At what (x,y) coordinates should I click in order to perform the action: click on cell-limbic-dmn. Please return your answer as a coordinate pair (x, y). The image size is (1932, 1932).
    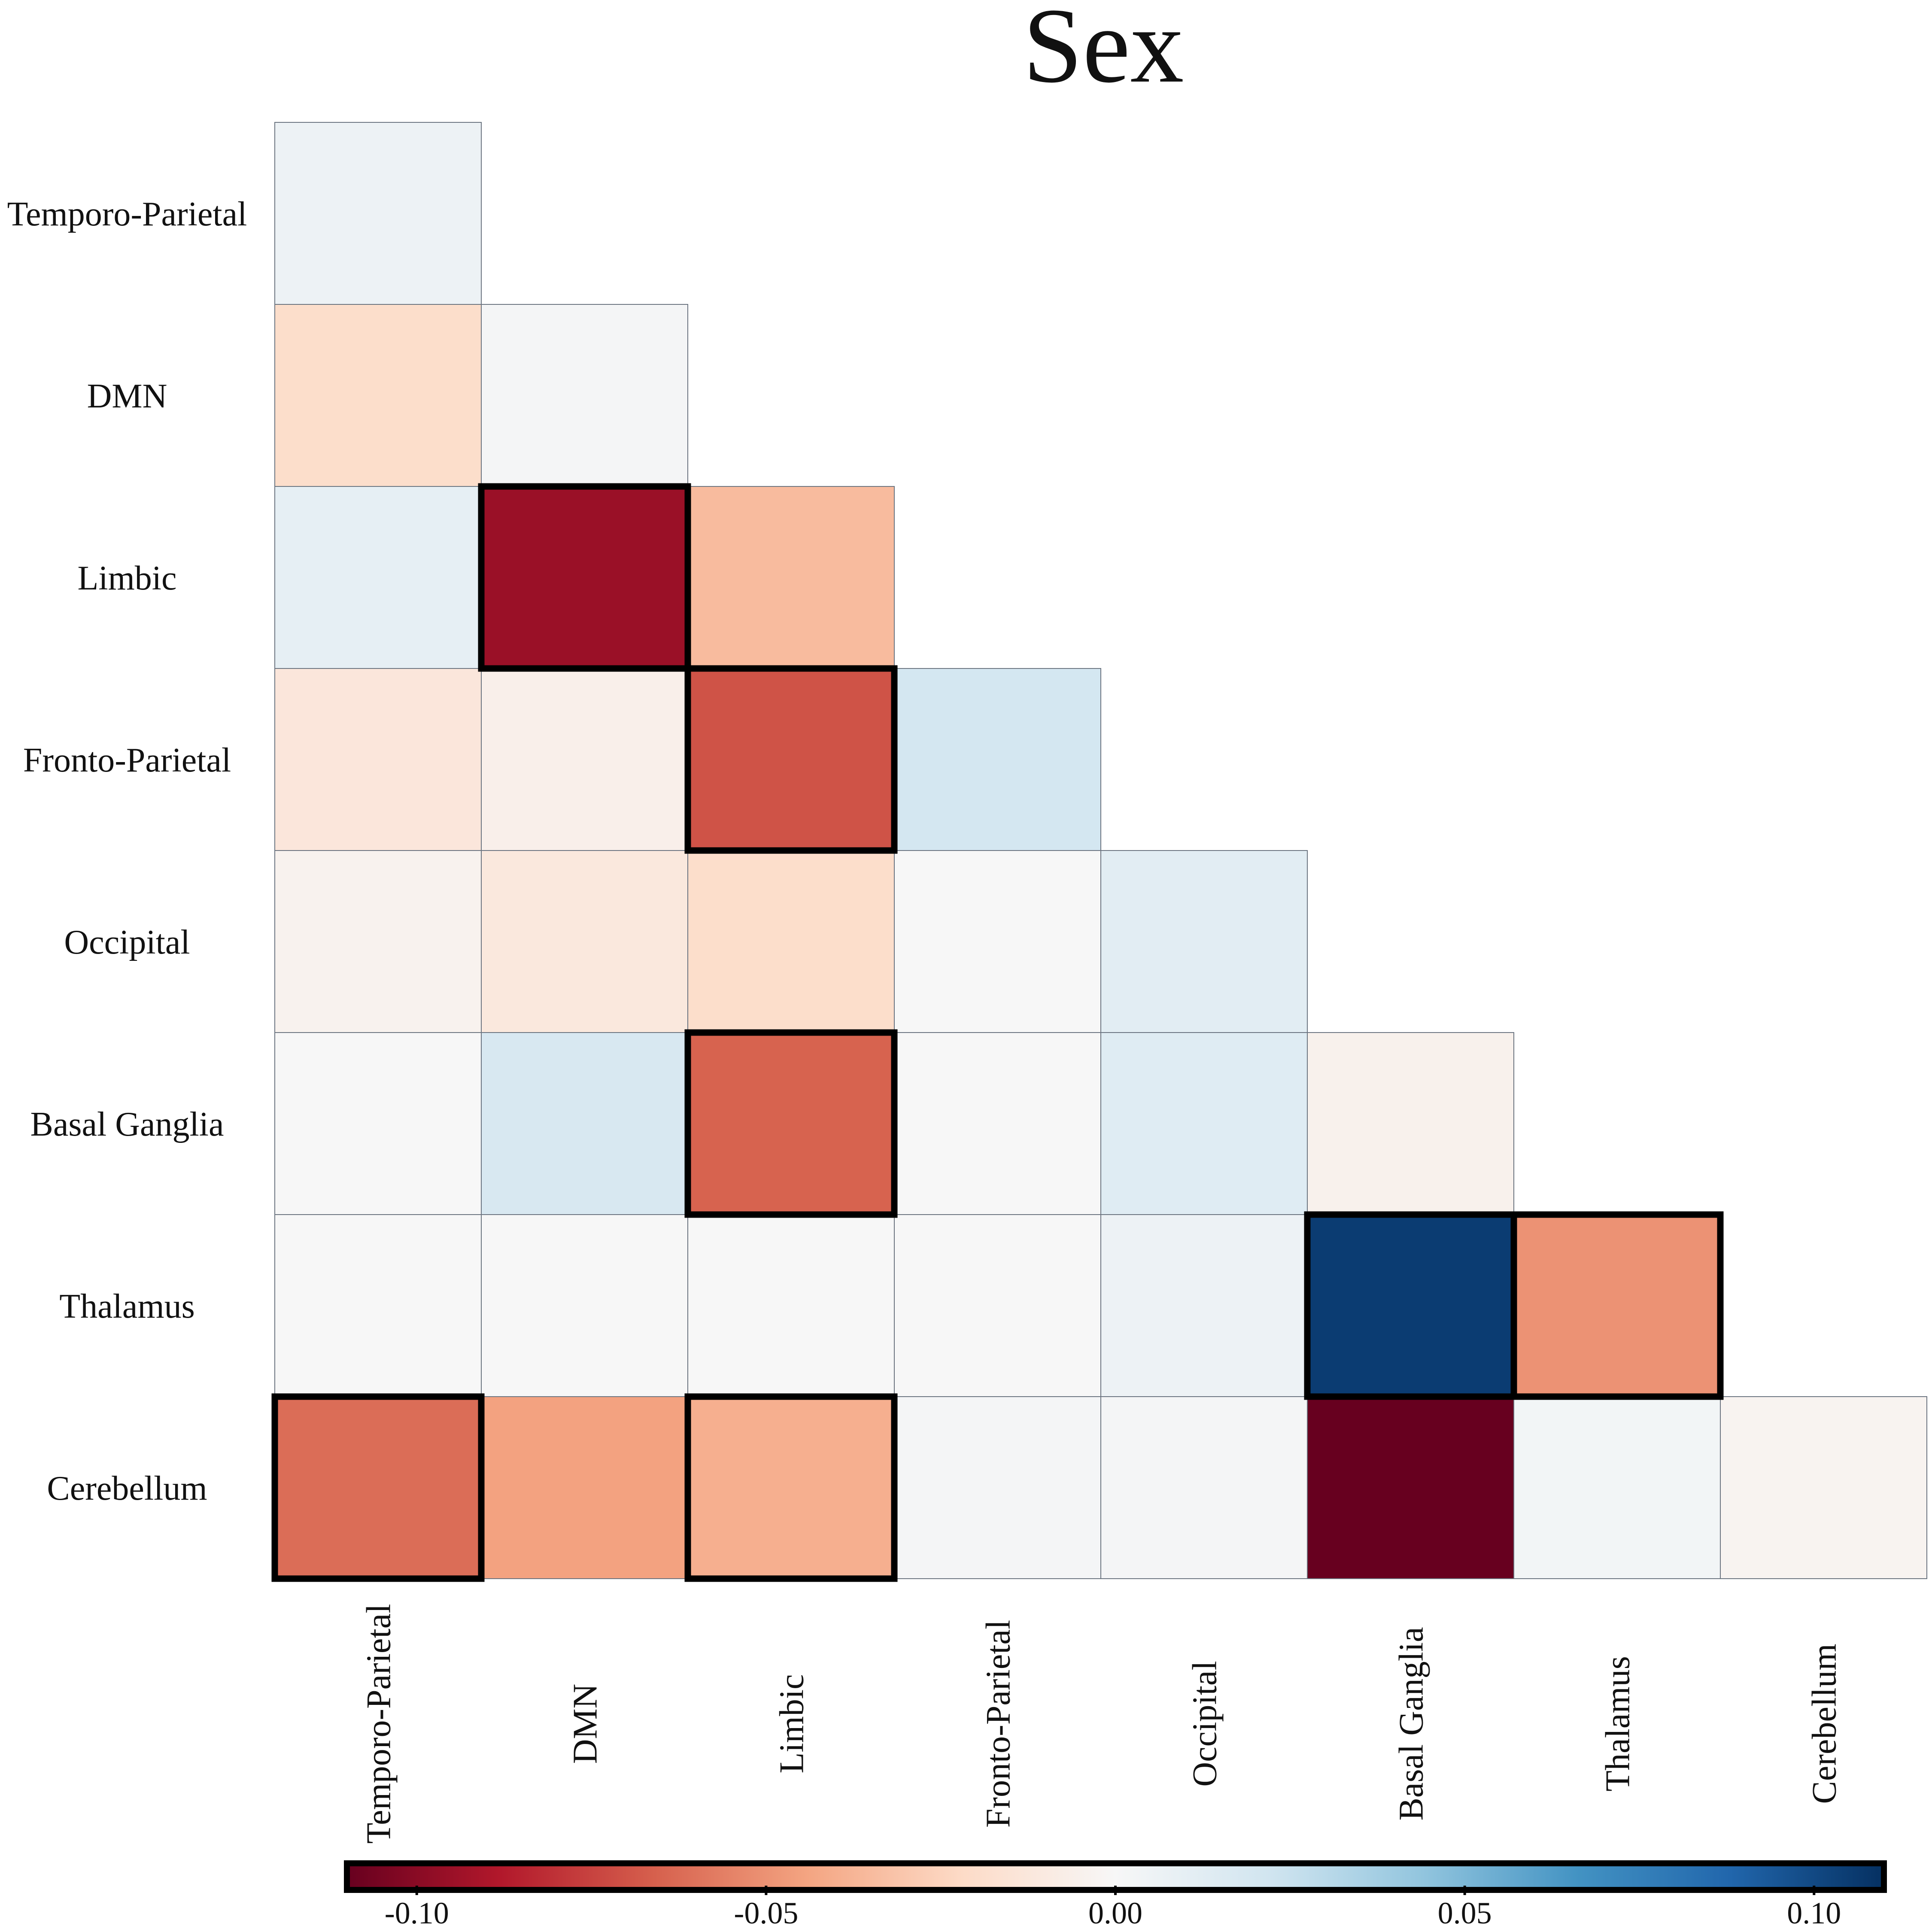
    Looking at the image, I should click on (585, 577).